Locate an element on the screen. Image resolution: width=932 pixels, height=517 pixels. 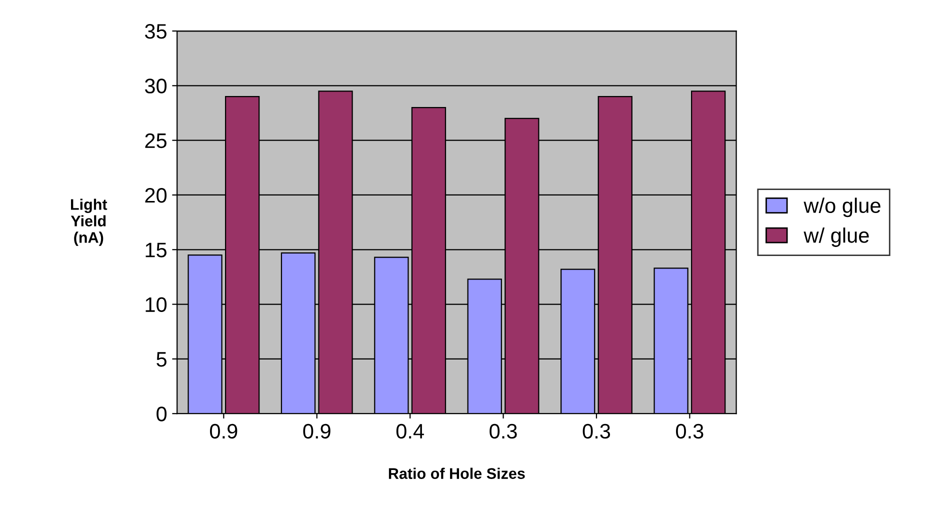
y-tick-label: 10 is located at coordinates (156, 304).